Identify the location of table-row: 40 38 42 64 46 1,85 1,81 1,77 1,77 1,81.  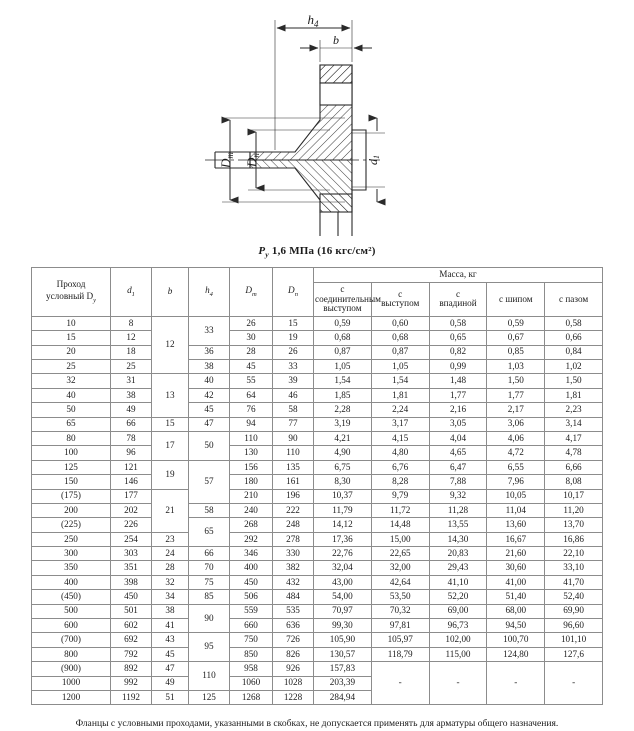
(317, 395).